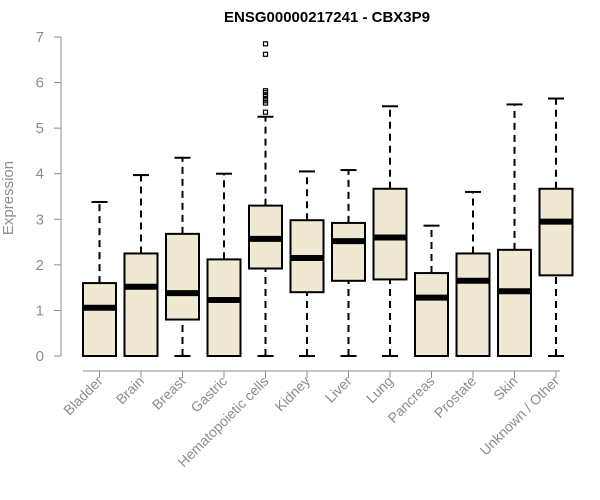  I want to click on y-tick-label: 7, so click(40, 37).